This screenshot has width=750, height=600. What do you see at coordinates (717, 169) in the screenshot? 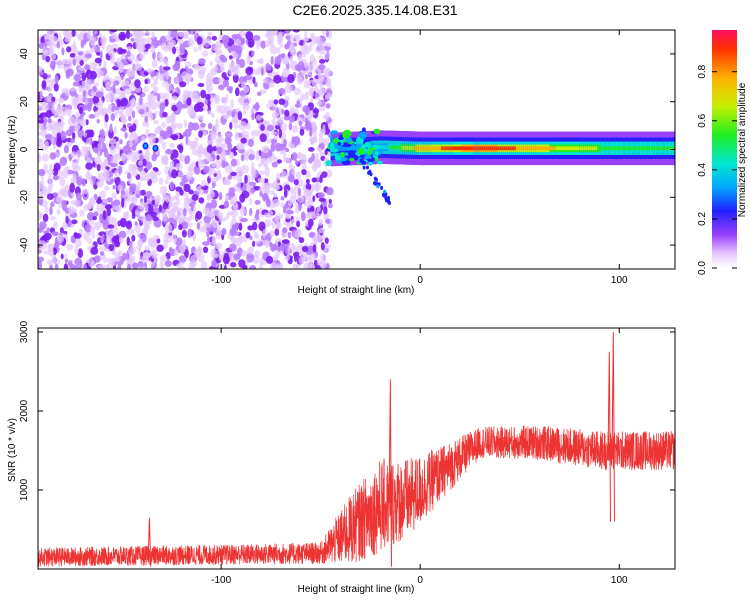
I see `colorbar-ticks: 0.0 0.2 0.4 0.6 0.8` at bounding box center [717, 169].